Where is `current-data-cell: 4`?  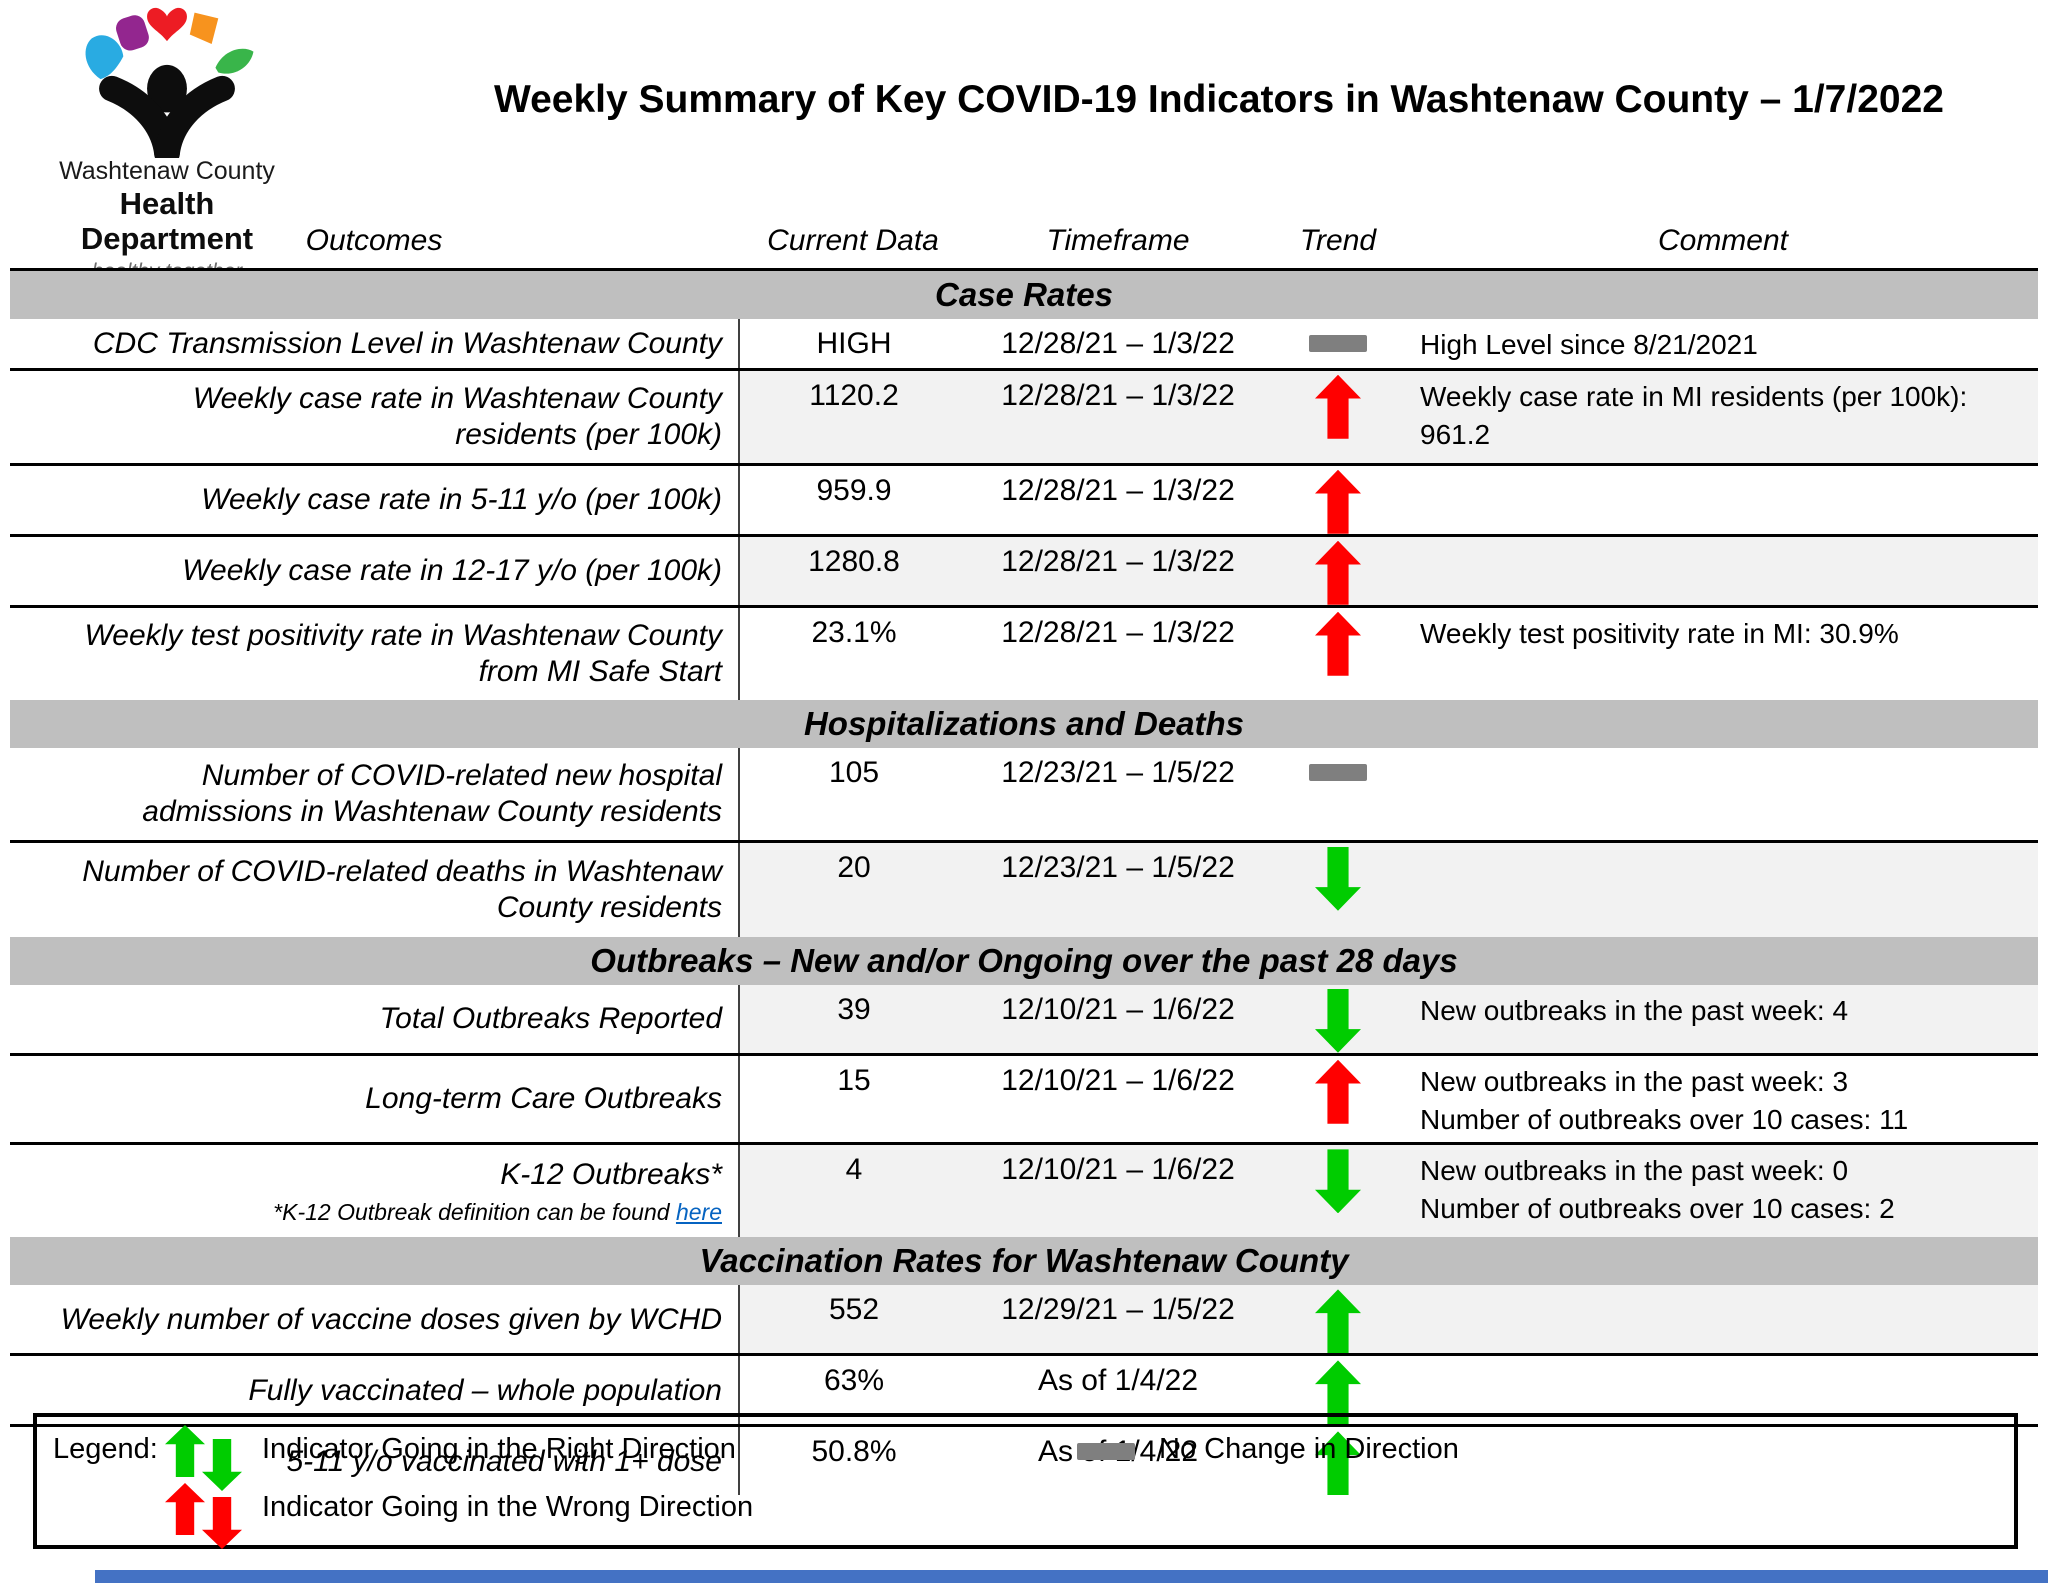
current-data-cell: 4 is located at coordinates (853, 1191).